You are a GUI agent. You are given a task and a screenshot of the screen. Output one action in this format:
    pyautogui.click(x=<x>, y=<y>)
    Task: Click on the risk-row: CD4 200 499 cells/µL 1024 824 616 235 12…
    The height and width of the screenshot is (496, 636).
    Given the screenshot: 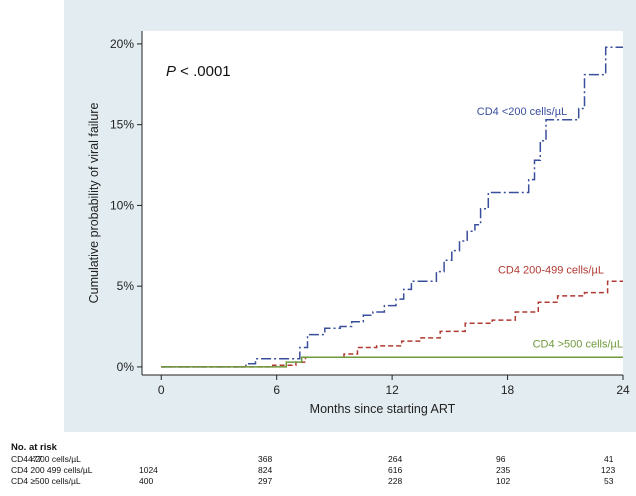 What is the action you would take?
    pyautogui.click(x=321, y=470)
    